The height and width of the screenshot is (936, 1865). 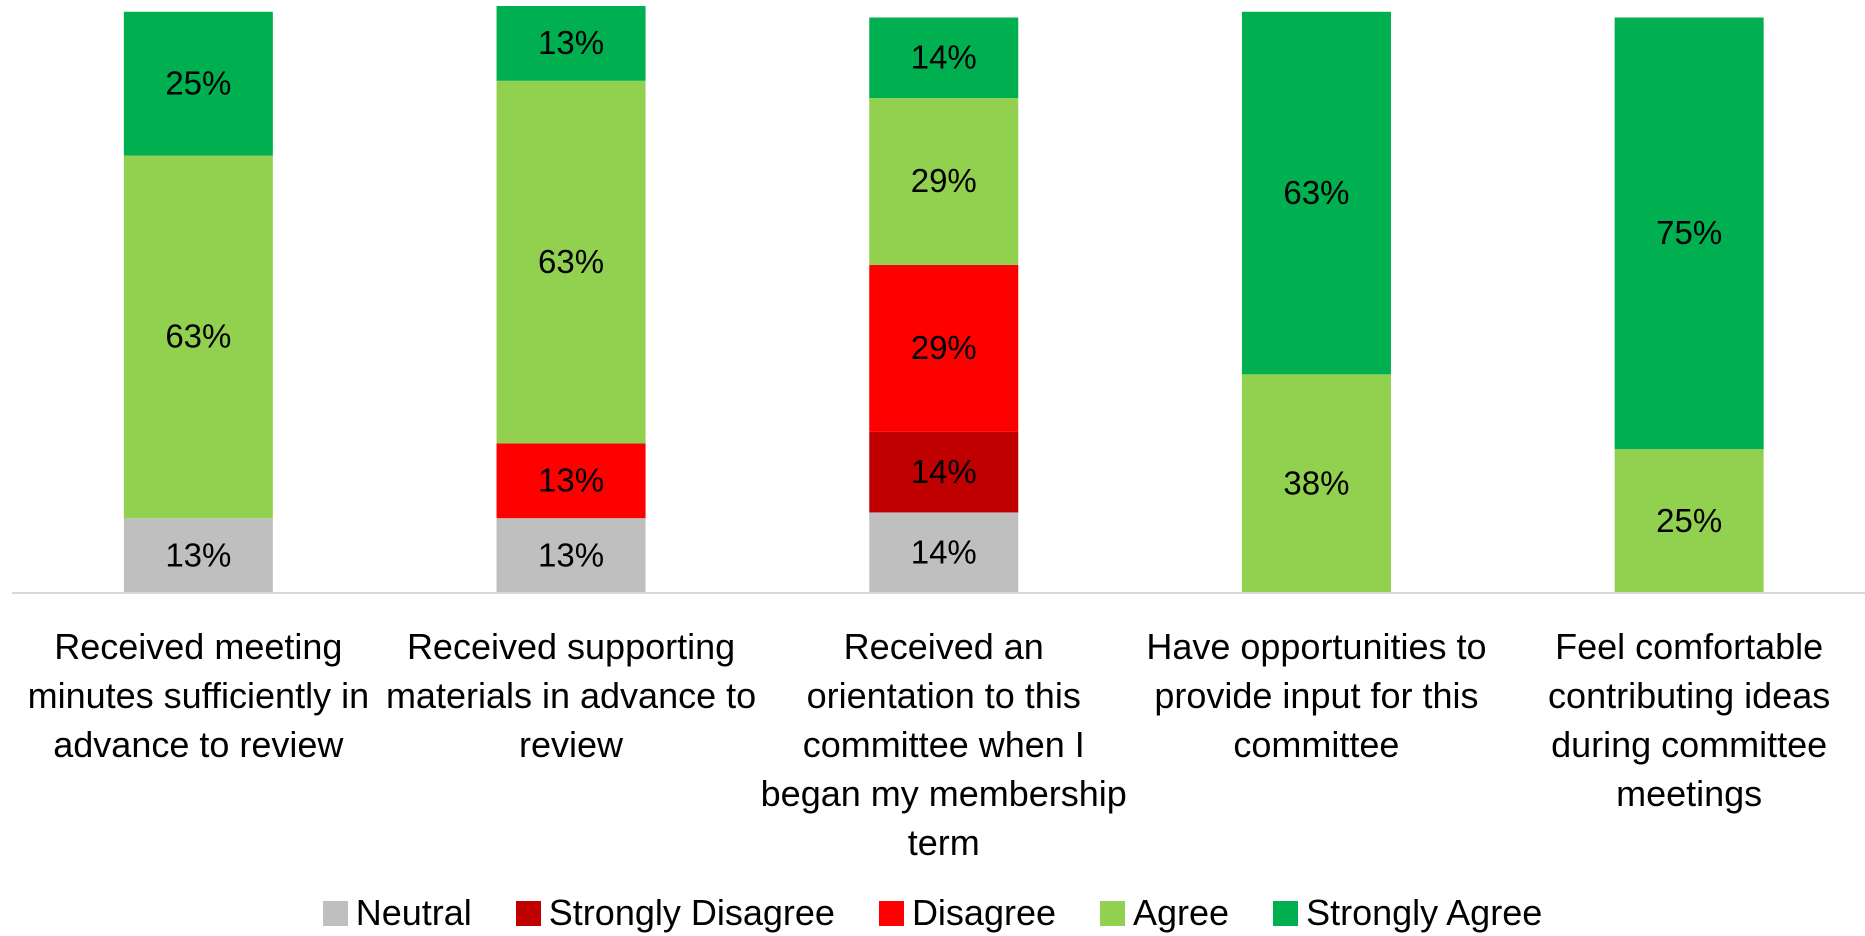 What do you see at coordinates (1424, 912) in the screenshot?
I see `legend-label: Strongly Agree` at bounding box center [1424, 912].